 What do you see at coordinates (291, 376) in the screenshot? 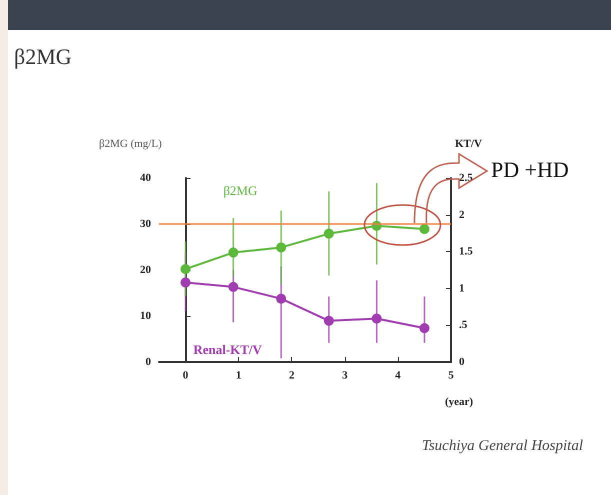
I see `x-tick-label: 2` at bounding box center [291, 376].